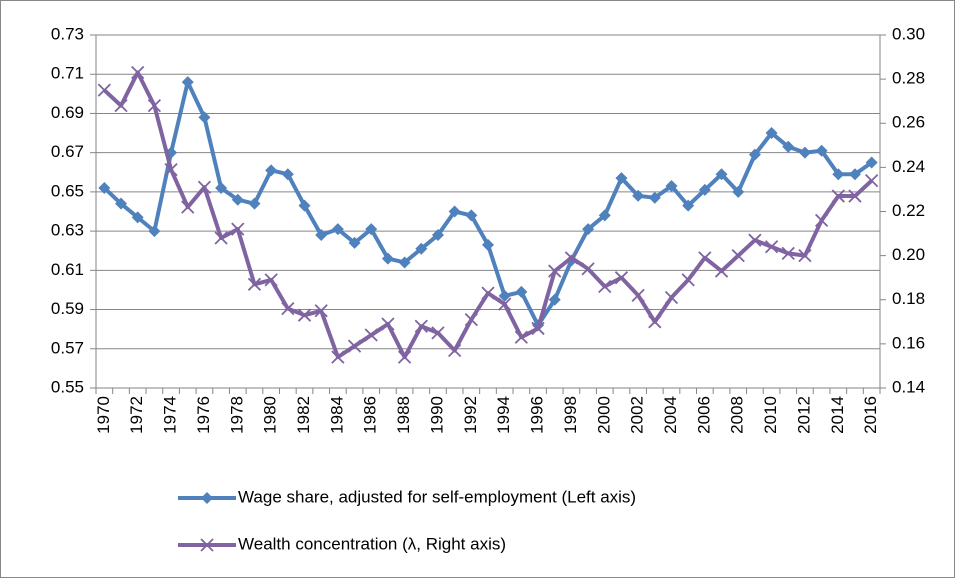 Image resolution: width=956 pixels, height=579 pixels. I want to click on x-tick-label: 1988, so click(403, 415).